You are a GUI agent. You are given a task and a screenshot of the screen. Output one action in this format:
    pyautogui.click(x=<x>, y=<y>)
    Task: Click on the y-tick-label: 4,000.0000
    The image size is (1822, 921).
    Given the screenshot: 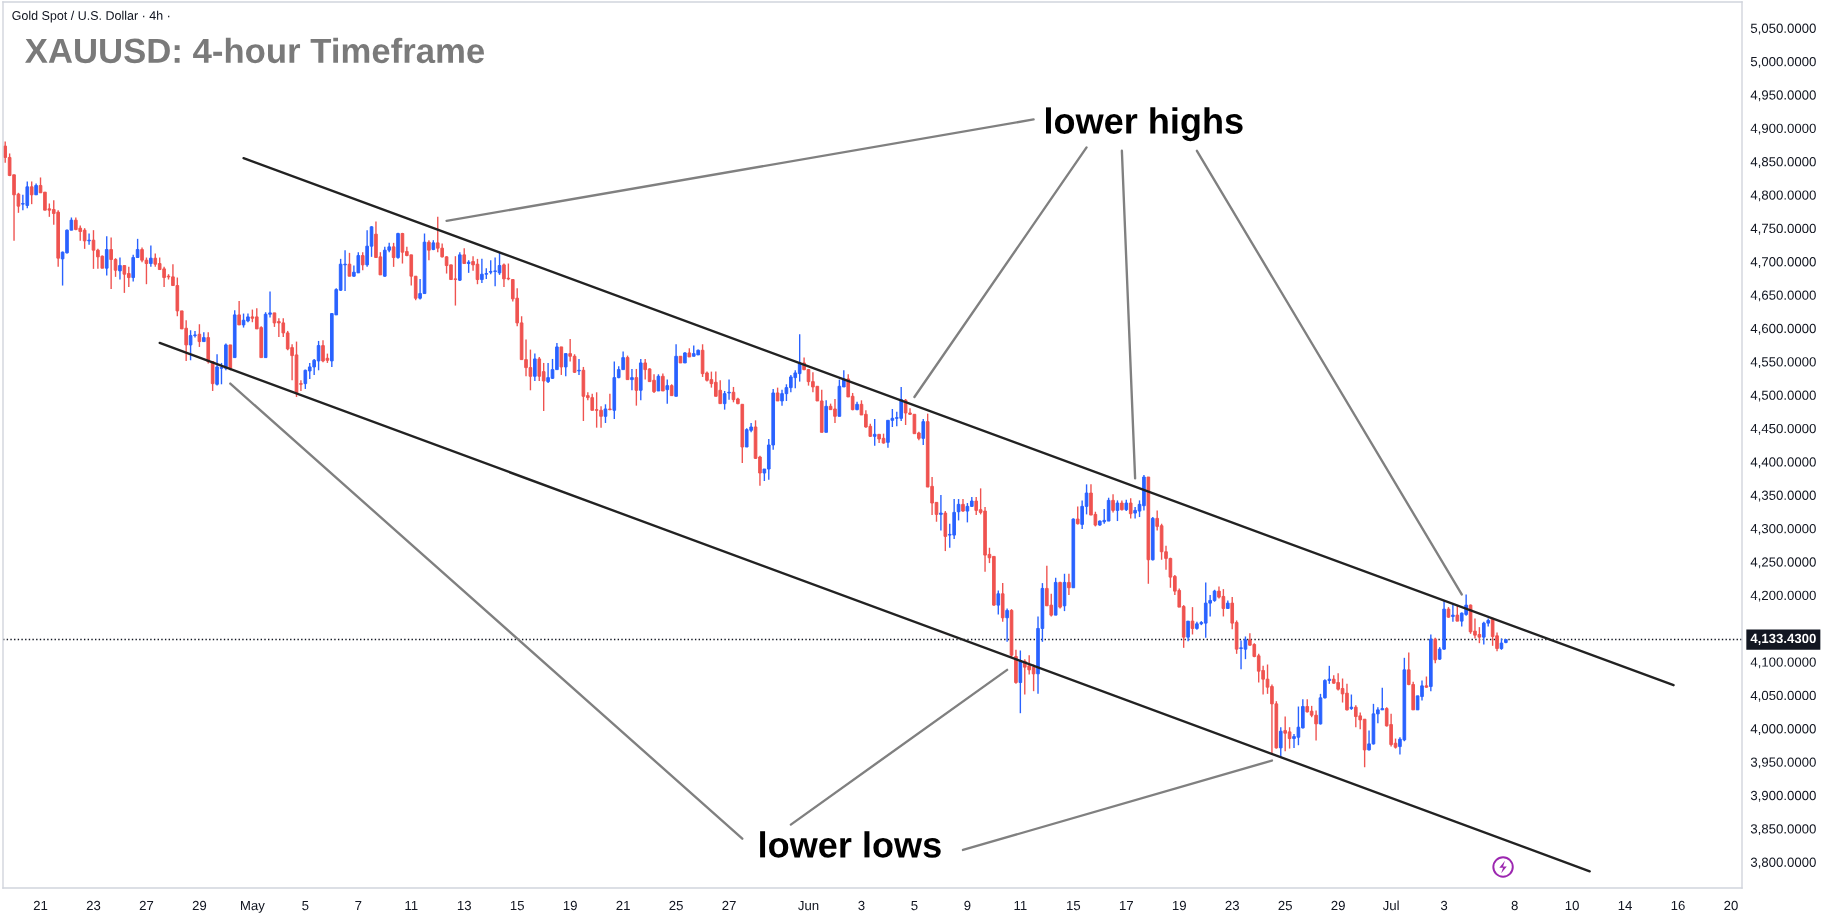 What is the action you would take?
    pyautogui.click(x=1783, y=730)
    